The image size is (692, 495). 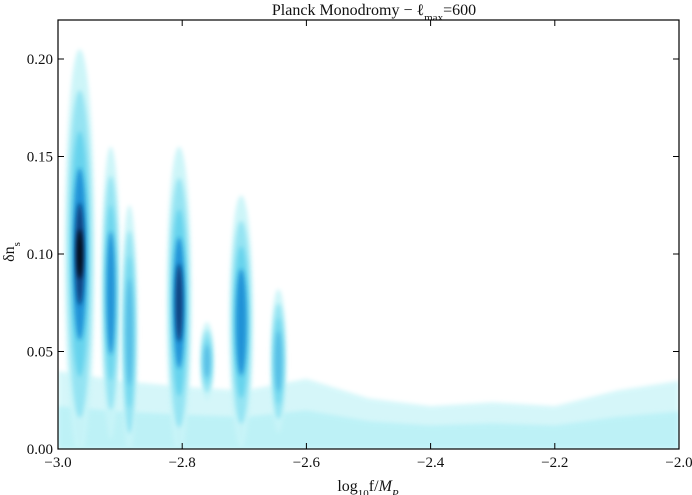 What do you see at coordinates (40, 353) in the screenshot?
I see `y-tick-label: 0.05` at bounding box center [40, 353].